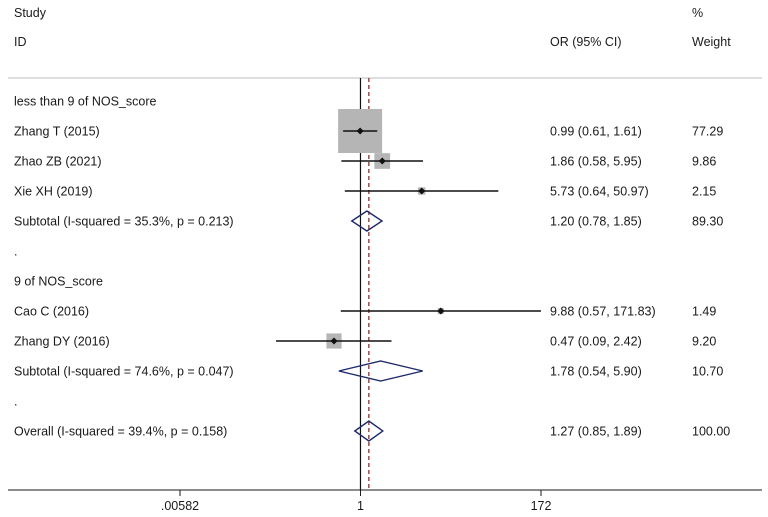 This screenshot has height=517, width=768. I want to click on header-weight: Weight, so click(711, 42).